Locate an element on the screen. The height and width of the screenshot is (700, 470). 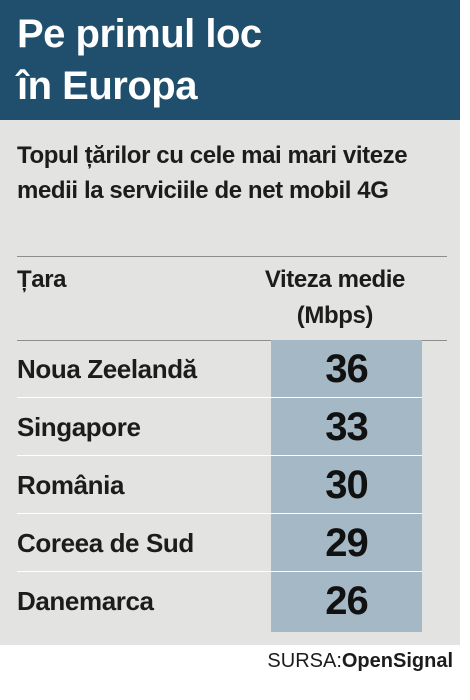
table-row: Noua Zeelandă 36 is located at coordinates (219, 369).